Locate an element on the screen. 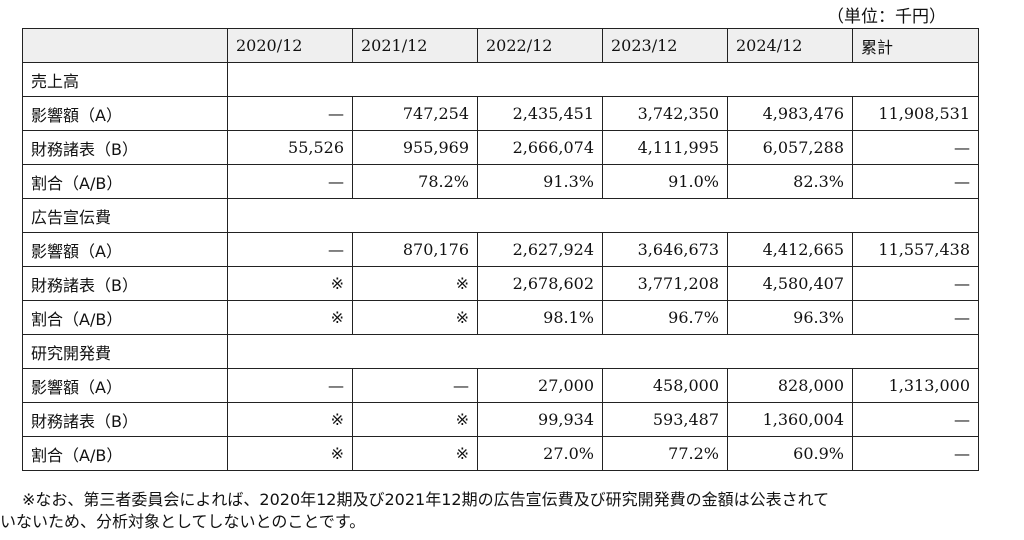 The width and height of the screenshot is (1024, 540). cell: 2,666,074 is located at coordinates (540, 147).